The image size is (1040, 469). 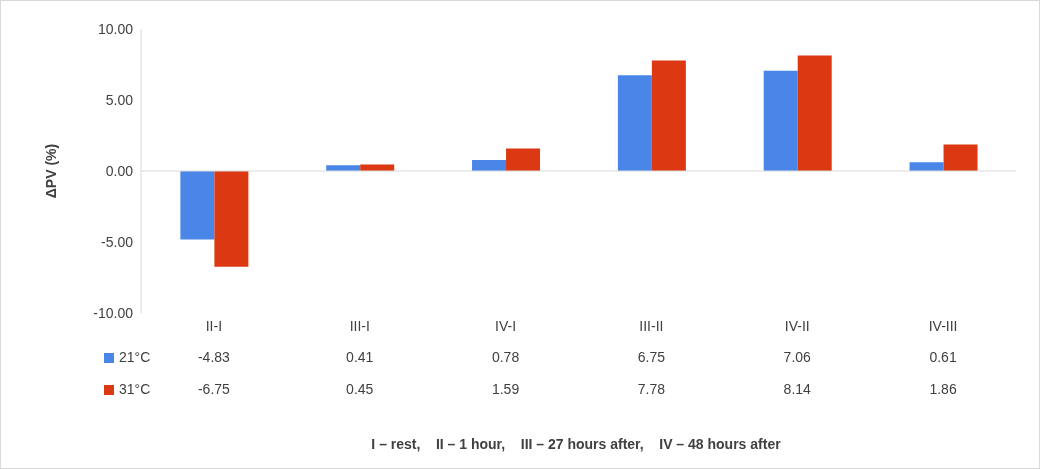 I want to click on data-label: 0.45, so click(x=360, y=389).